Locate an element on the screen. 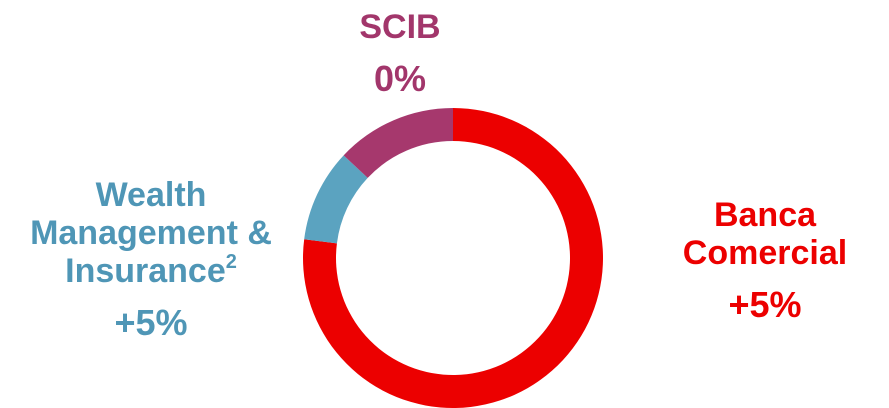 Image resolution: width=889 pixels, height=408 pixels. segment-label: Banca Comercial +5% is located at coordinates (765, 260).